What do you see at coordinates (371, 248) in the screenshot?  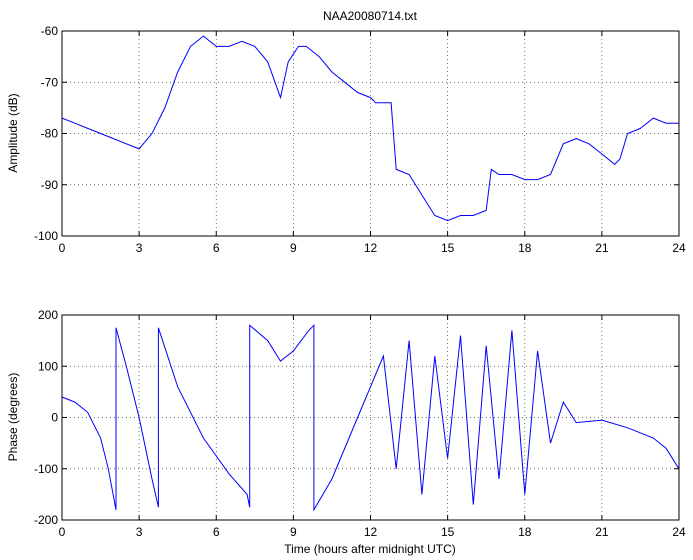 I see `amplitude-x-tick-label: 12` at bounding box center [371, 248].